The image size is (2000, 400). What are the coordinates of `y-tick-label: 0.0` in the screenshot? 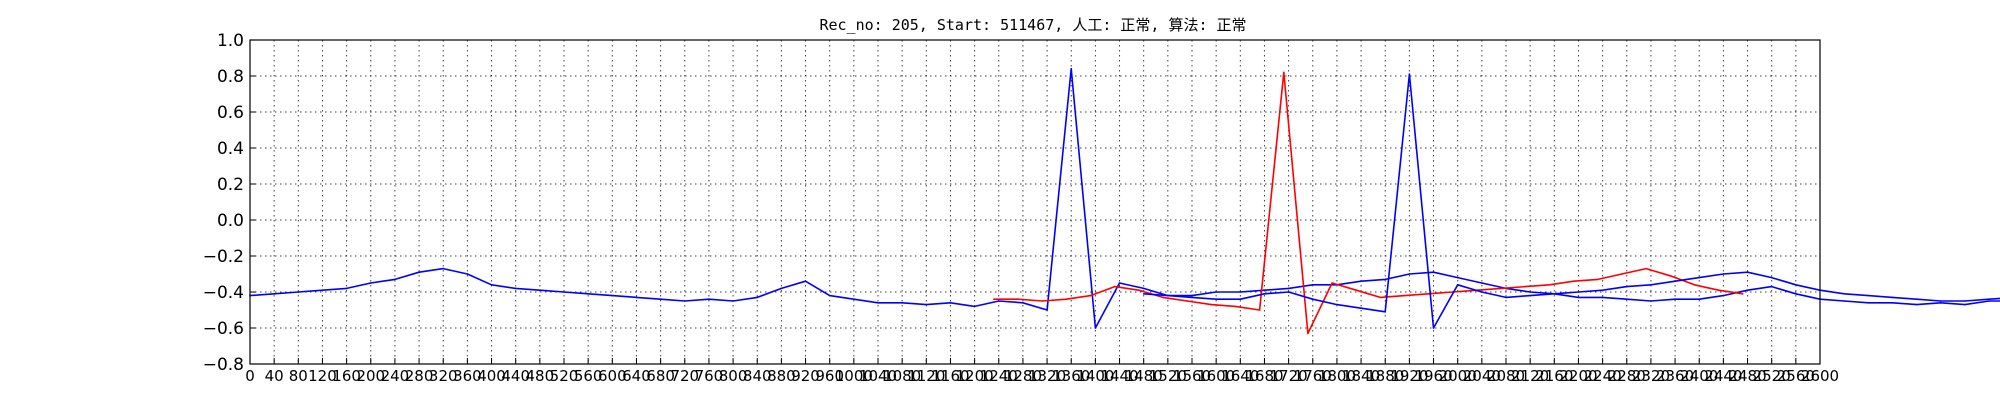 It's located at (230, 221).